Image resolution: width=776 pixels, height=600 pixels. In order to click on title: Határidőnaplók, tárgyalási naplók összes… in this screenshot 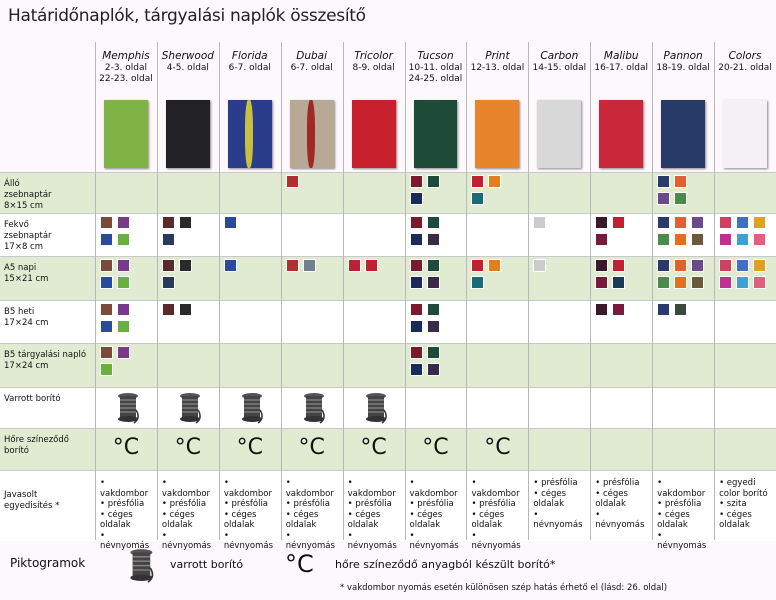, I will do `click(187, 16)`.